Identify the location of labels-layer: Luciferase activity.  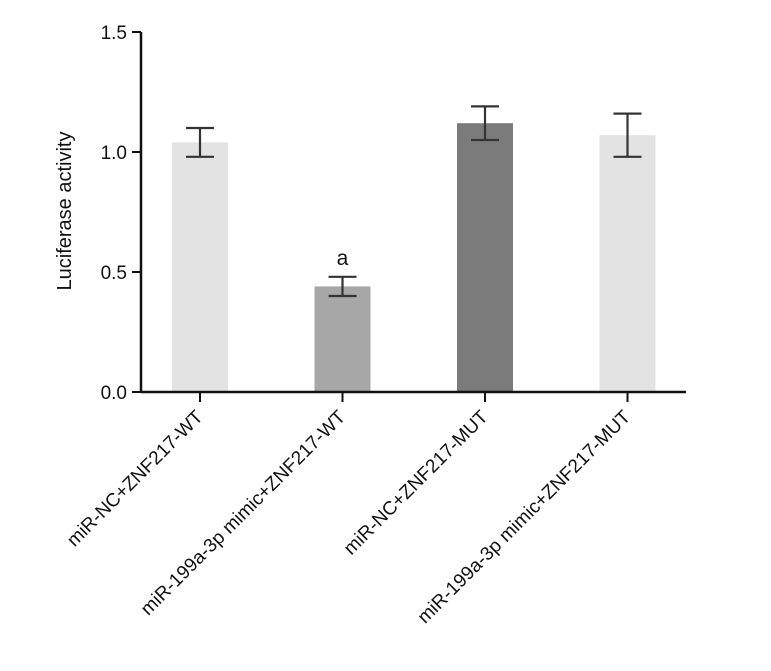
(65, 211).